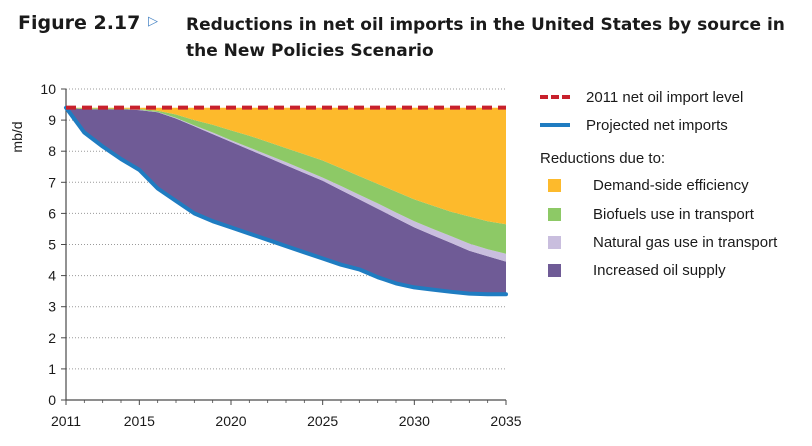 The image size is (812, 446). Describe the element at coordinates (673, 214) in the screenshot. I see `legend-label: Biofuels use in transport` at that location.